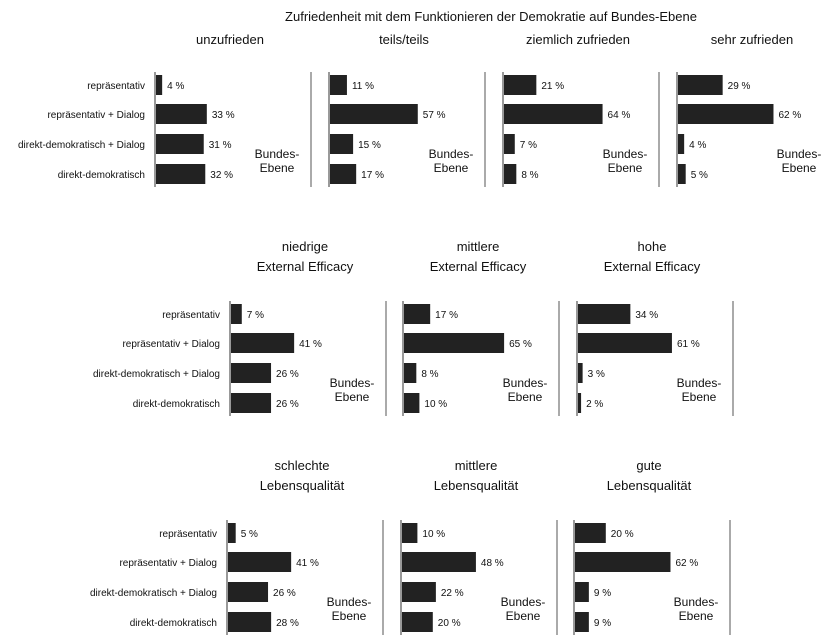 The width and height of the screenshot is (821, 636). Describe the element at coordinates (646, 315) in the screenshot. I see `bar-value-label: 34 %` at that location.